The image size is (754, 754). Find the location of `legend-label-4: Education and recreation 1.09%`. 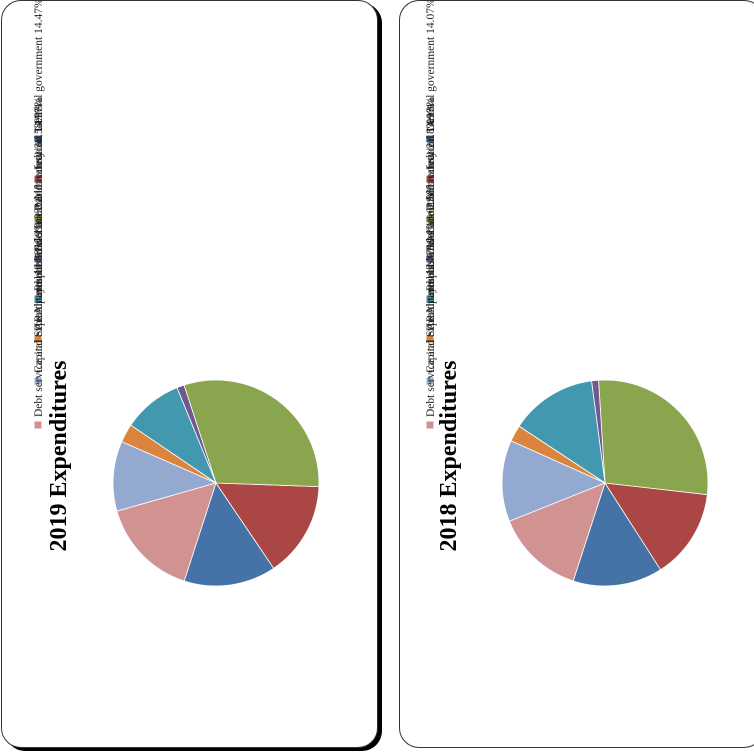

legend-label-4: Education and recreation 1.09% is located at coordinates (431, 177).